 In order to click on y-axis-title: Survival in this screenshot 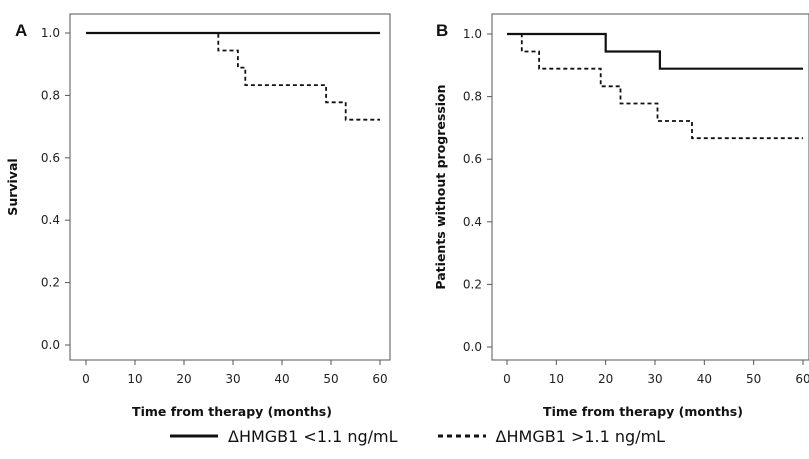, I will do `click(12, 186)`.